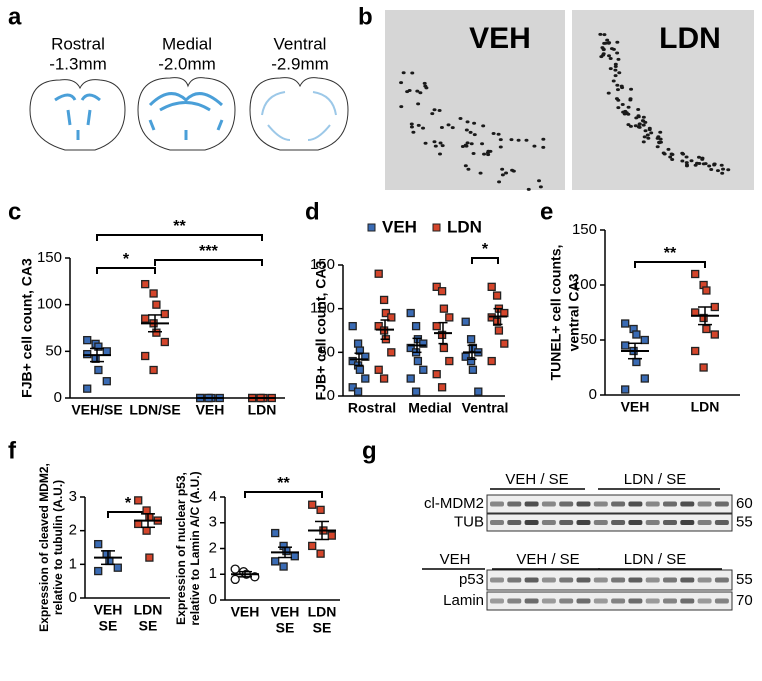  Describe the element at coordinates (547, 559) in the screenshot. I see `blot-group-label: VEH / SE` at that location.